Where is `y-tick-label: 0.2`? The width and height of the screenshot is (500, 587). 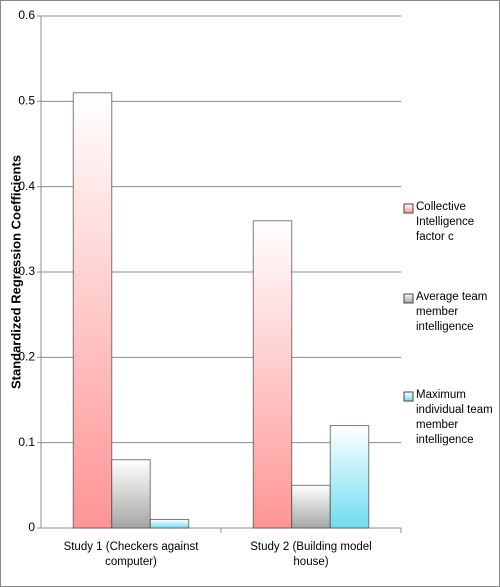
y-tick-label: 0.2 is located at coordinates (26, 357).